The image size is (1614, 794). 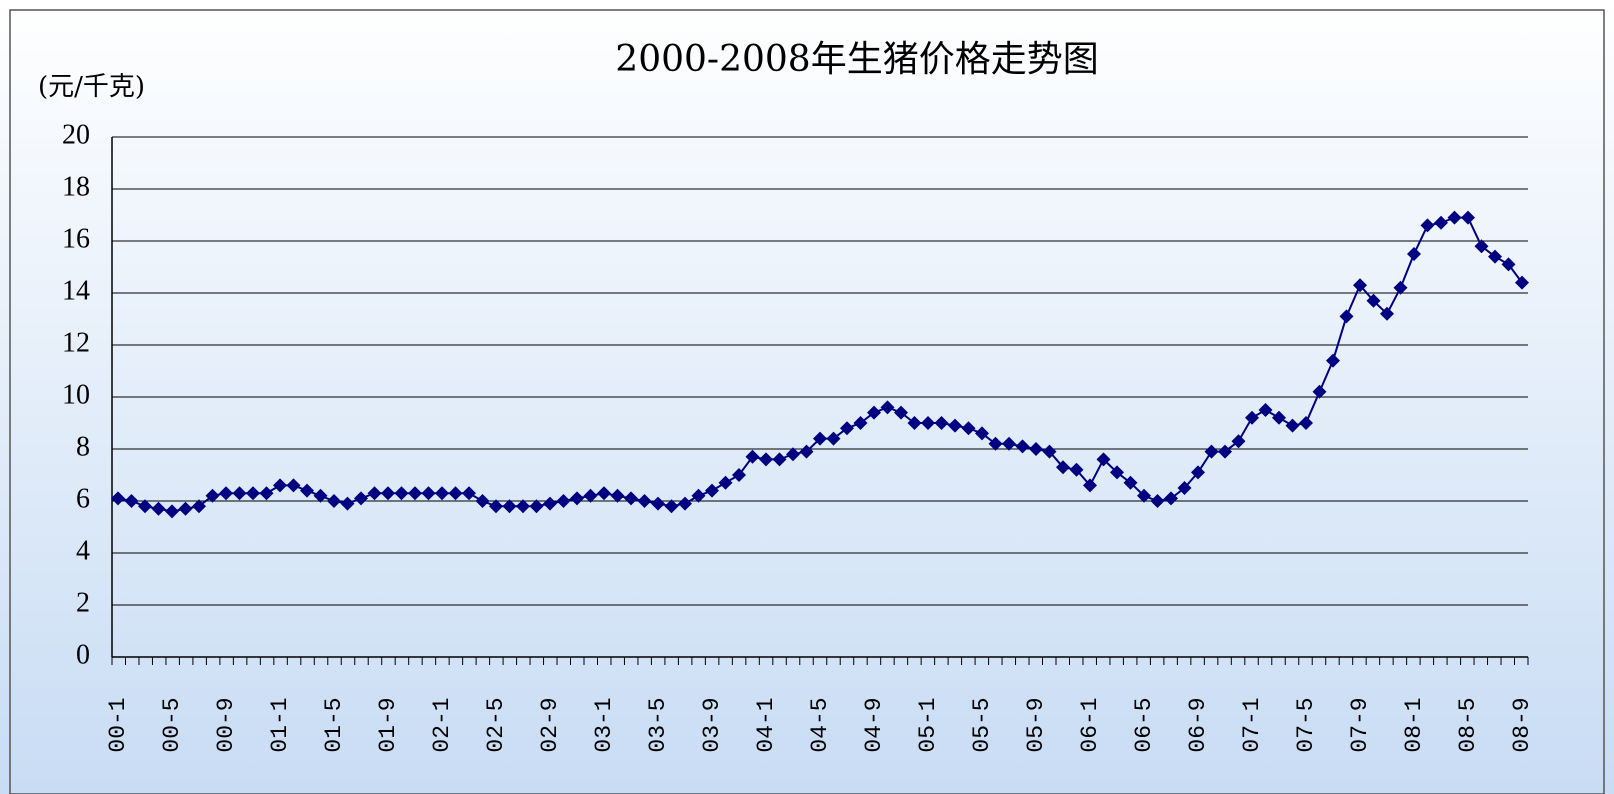 I want to click on x-tick-label: 04-5, so click(x=820, y=724).